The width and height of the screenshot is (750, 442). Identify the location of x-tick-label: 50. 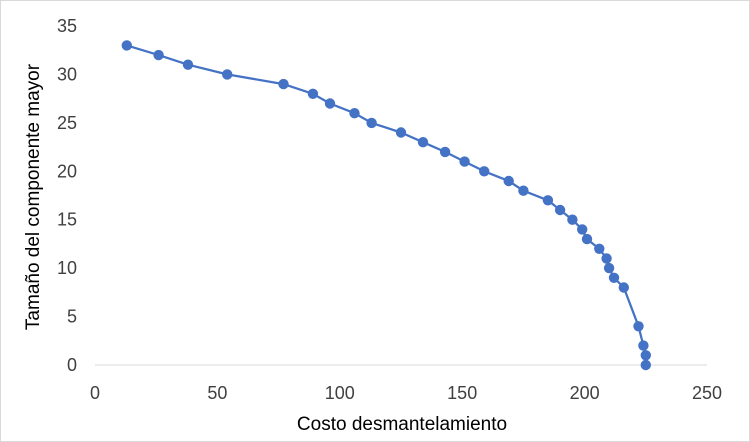
(217, 393).